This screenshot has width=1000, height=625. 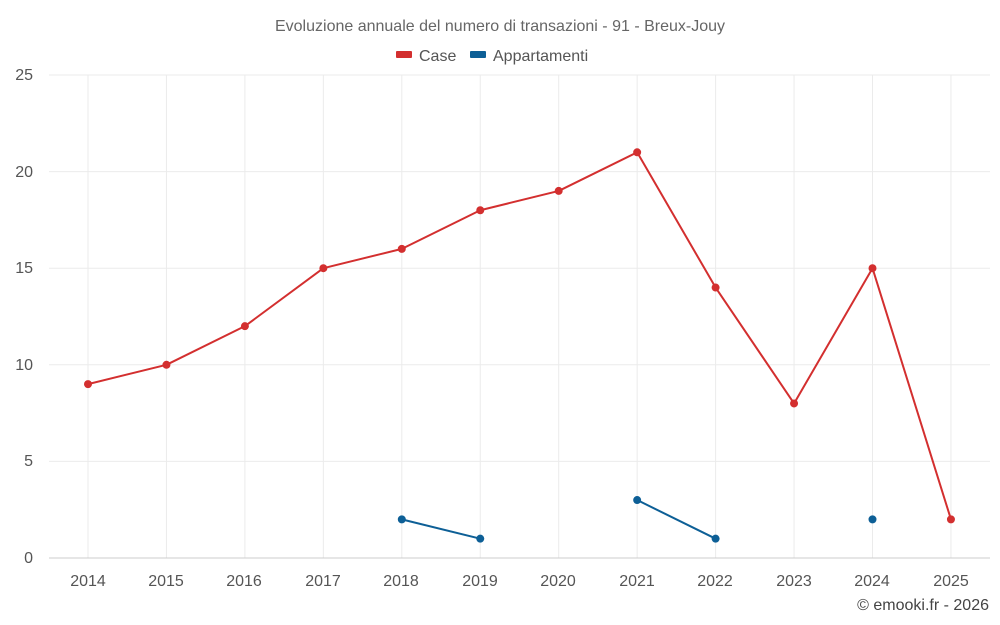 I want to click on x-tick-label: 2015, so click(x=166, y=581).